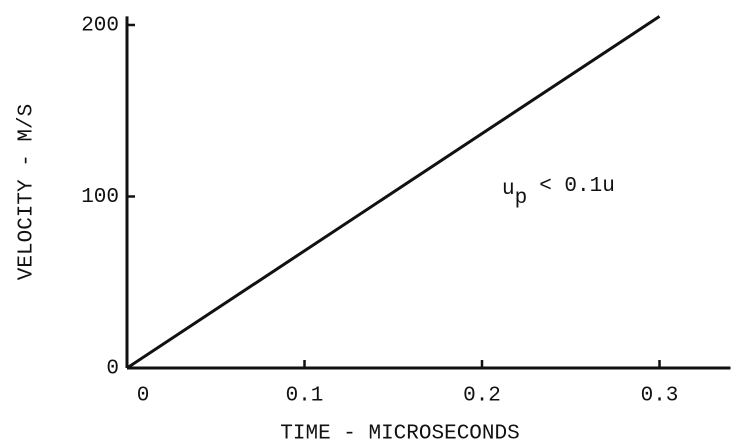  Describe the element at coordinates (112, 369) in the screenshot. I see `y-tick-label: 0` at that location.